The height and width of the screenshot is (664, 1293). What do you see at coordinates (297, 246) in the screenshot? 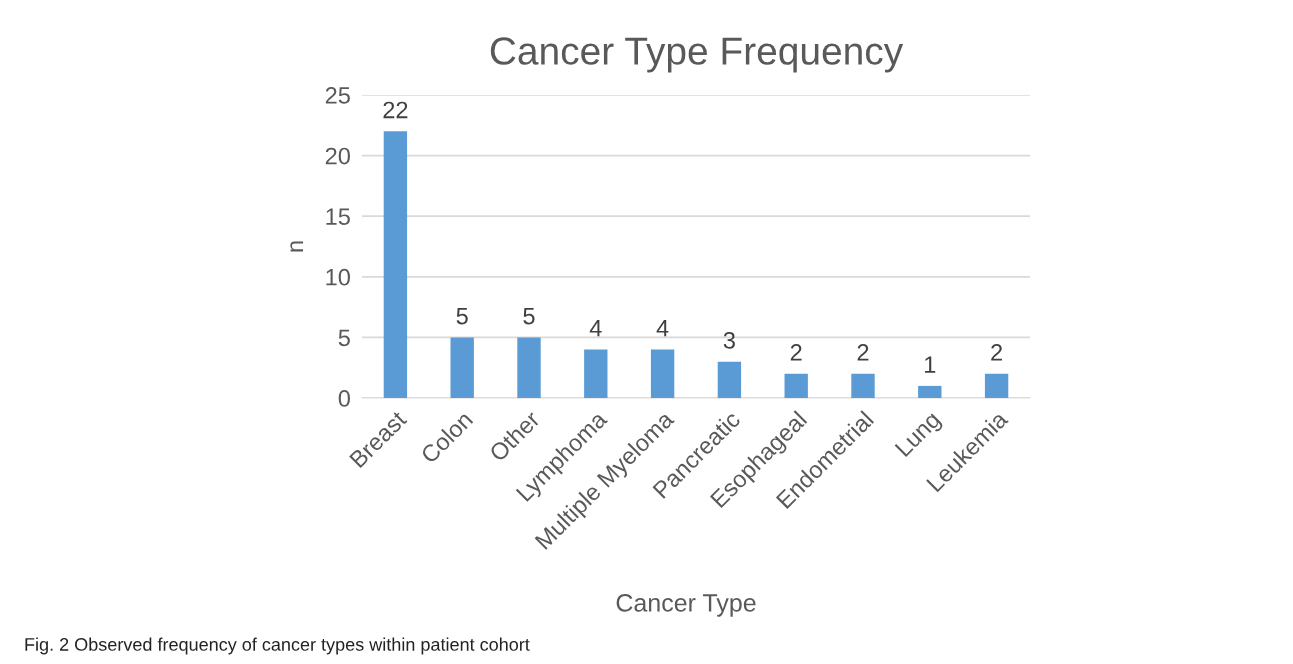
I see `y-axis-title: n` at bounding box center [297, 246].